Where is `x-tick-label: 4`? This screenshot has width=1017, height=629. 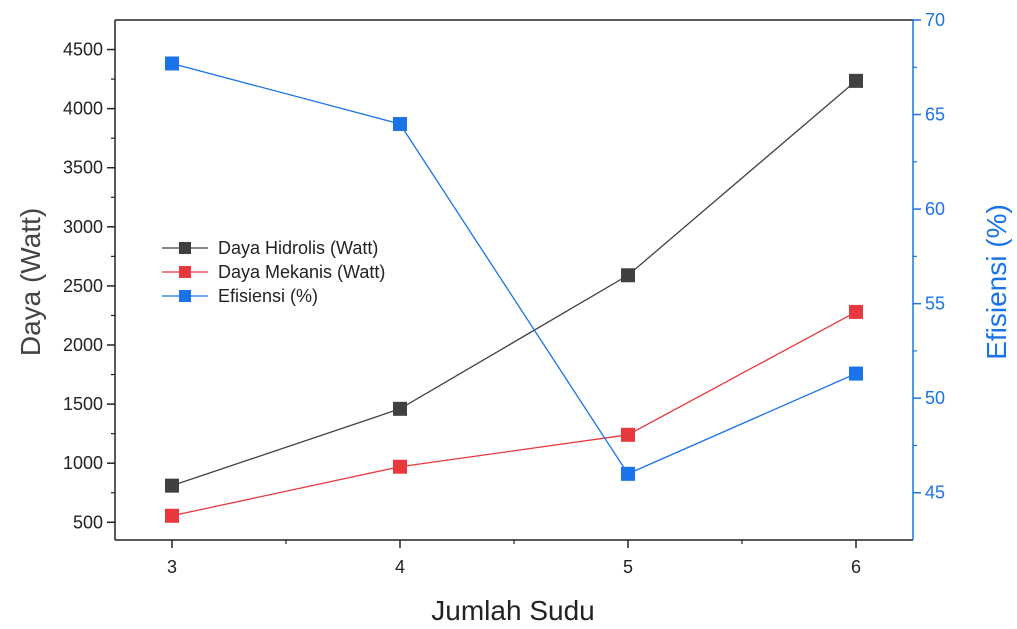
x-tick-label: 4 is located at coordinates (400, 567).